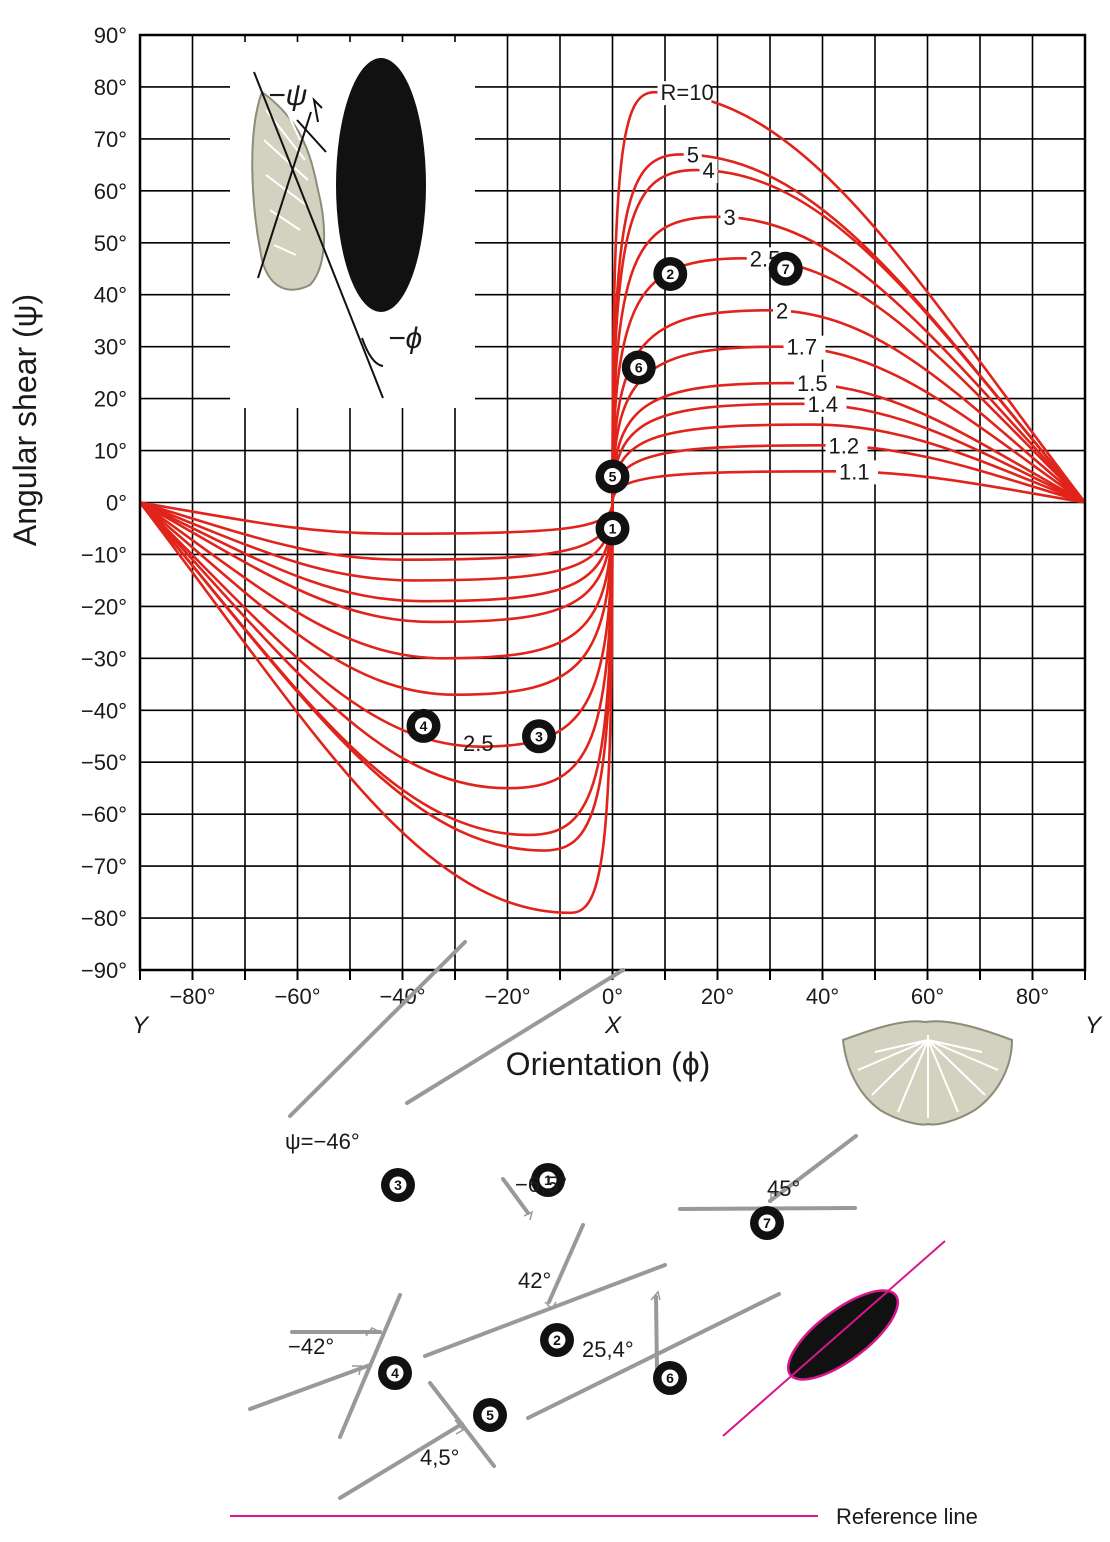 This screenshot has width=1110, height=1542. What do you see at coordinates (104, 814) in the screenshot?
I see `y-tick-label: −60°` at bounding box center [104, 814].